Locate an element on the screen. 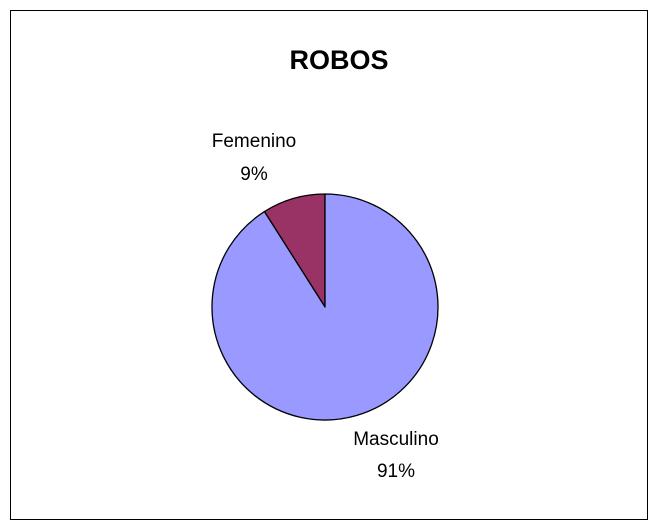 Image resolution: width=660 pixels, height=520 pixels. slice-percent-femenino: 9% is located at coordinates (254, 174).